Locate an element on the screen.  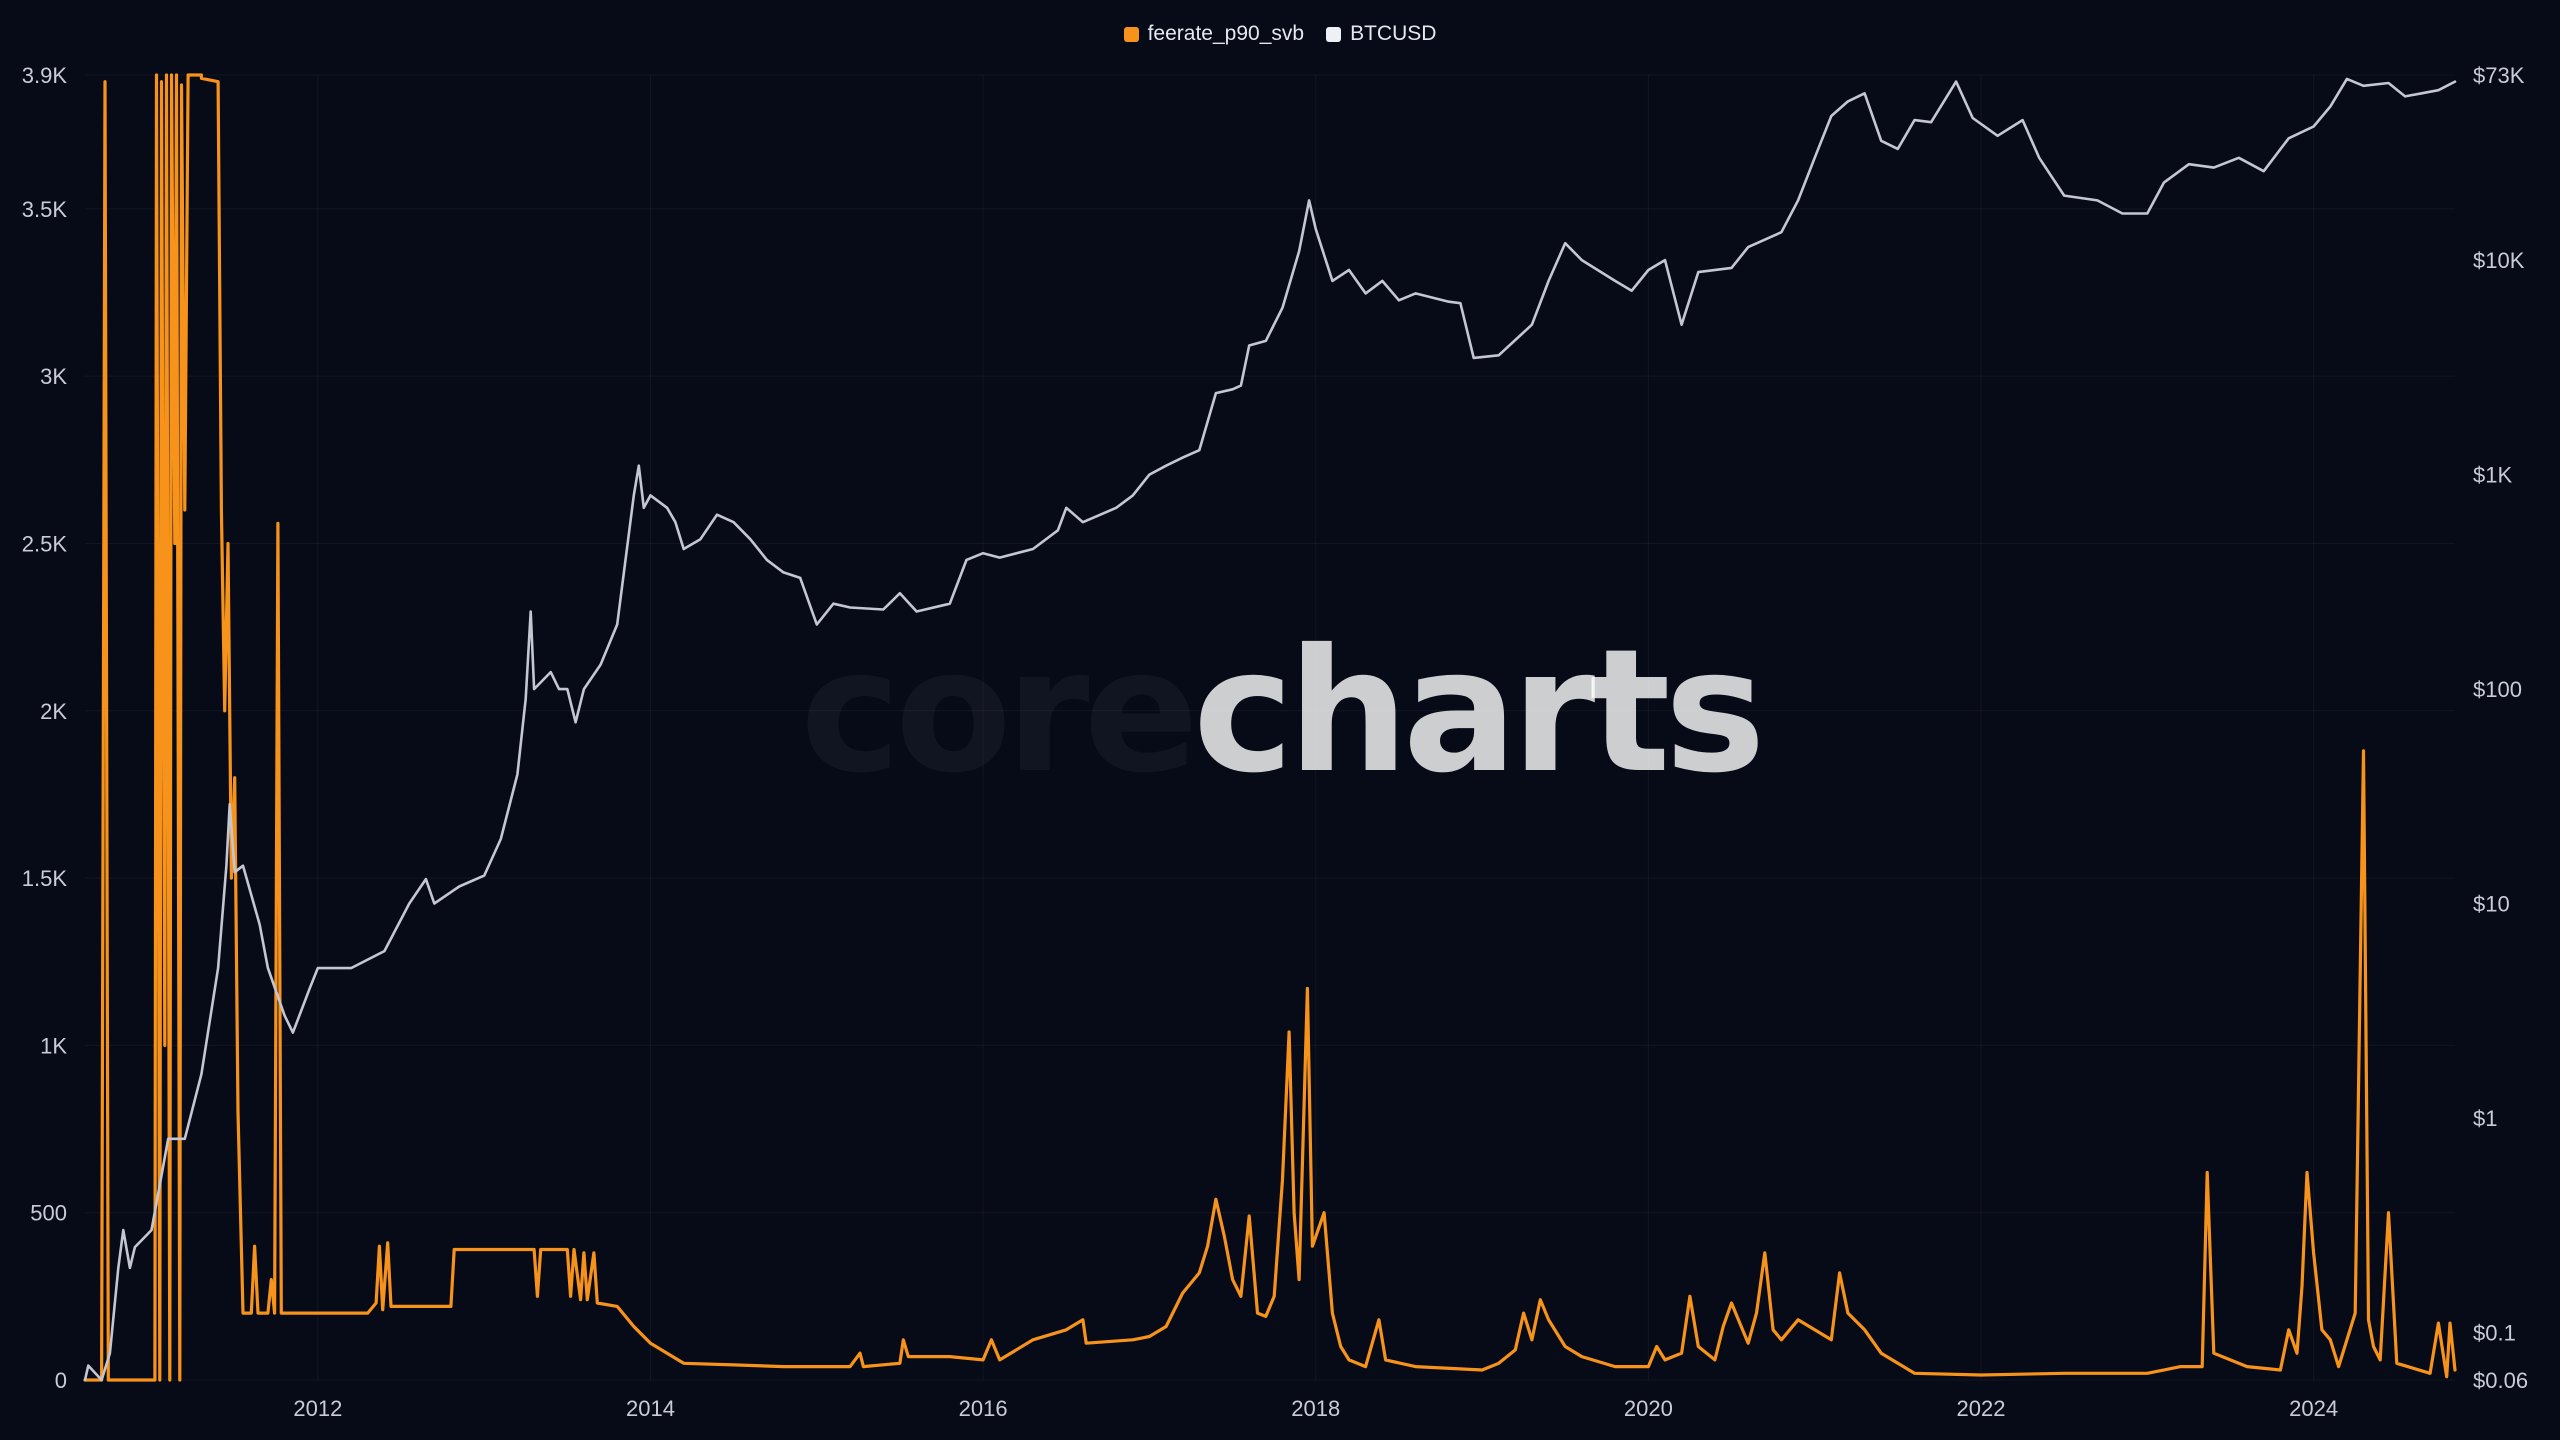
y-left-tick-label: 3.5K is located at coordinates (45, 209).